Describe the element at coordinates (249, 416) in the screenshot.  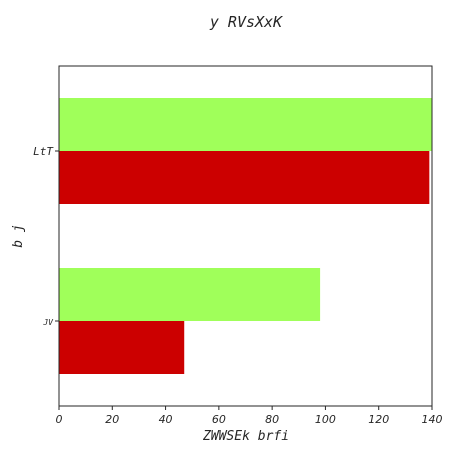
I see `x-axis-ticks: 0 20 40 60 80 100 120 140` at that location.